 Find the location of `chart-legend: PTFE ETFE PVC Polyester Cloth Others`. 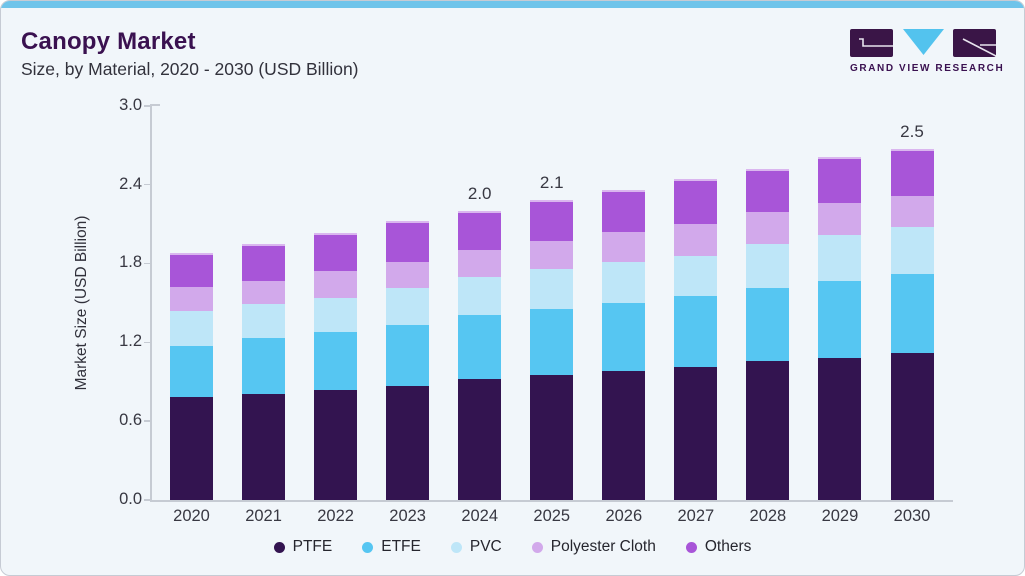

chart-legend: PTFE ETFE PVC Polyester Cloth Others is located at coordinates (512, 547).